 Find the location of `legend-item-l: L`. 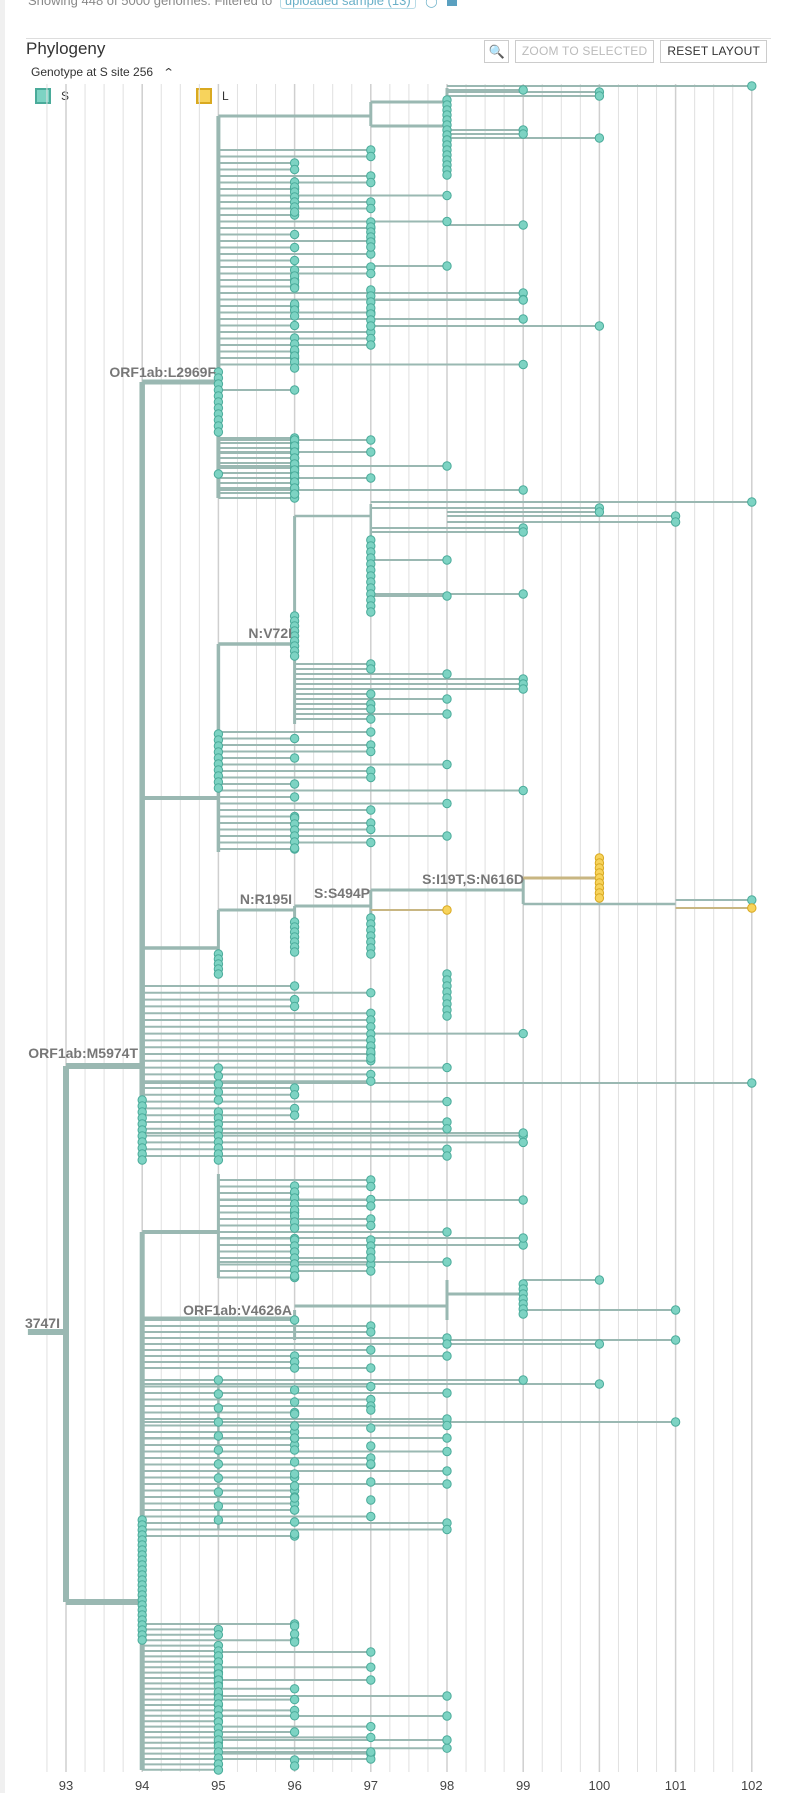

legend-item-l: L is located at coordinates (212, 96).